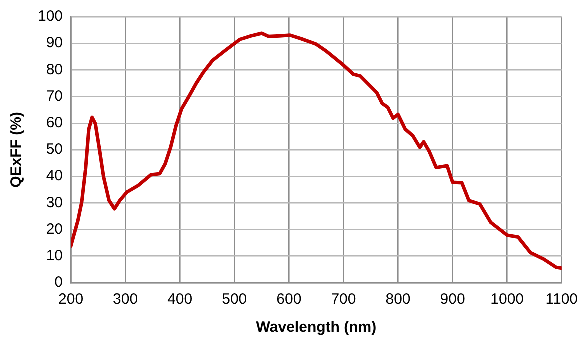 This screenshot has height=343, width=586. Describe the element at coordinates (453, 299) in the screenshot. I see `x-tick-label: 900` at that location.